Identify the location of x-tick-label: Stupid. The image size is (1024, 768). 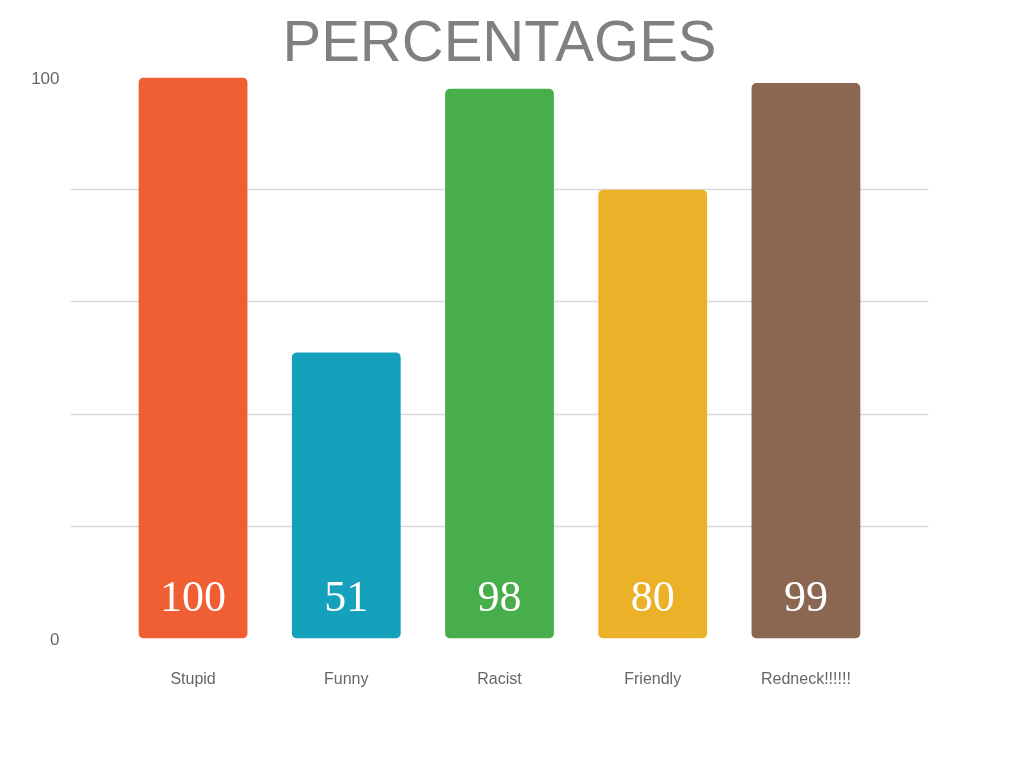
(193, 678).